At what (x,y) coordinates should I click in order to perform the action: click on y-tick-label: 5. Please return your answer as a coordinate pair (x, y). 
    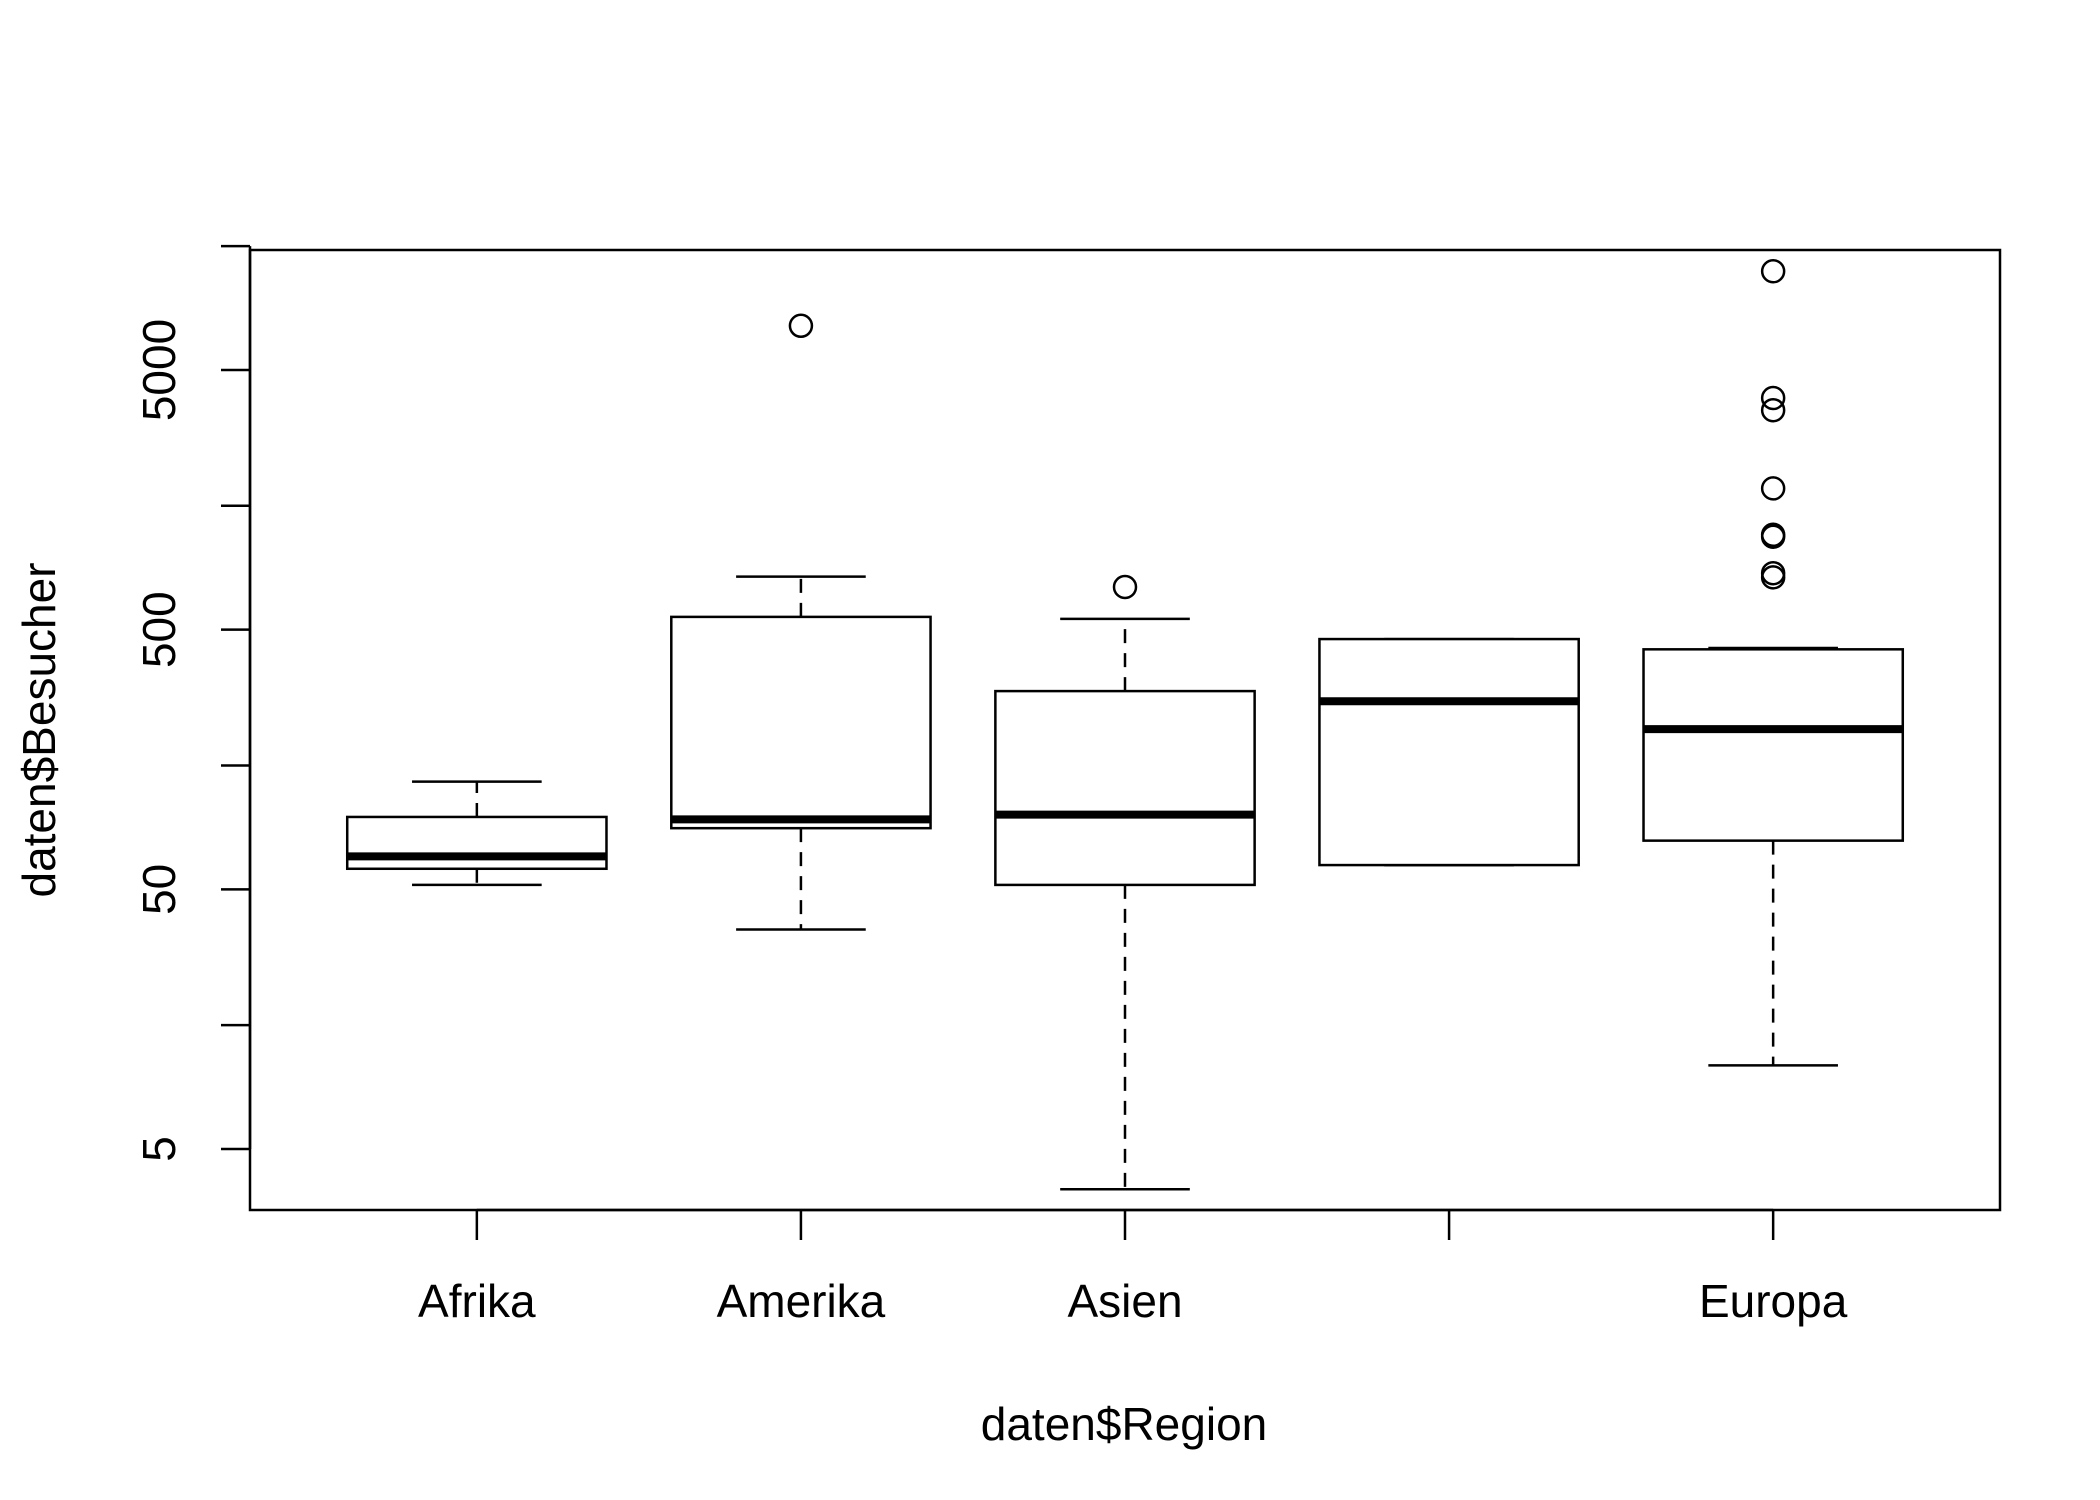
    Looking at the image, I should click on (159, 1149).